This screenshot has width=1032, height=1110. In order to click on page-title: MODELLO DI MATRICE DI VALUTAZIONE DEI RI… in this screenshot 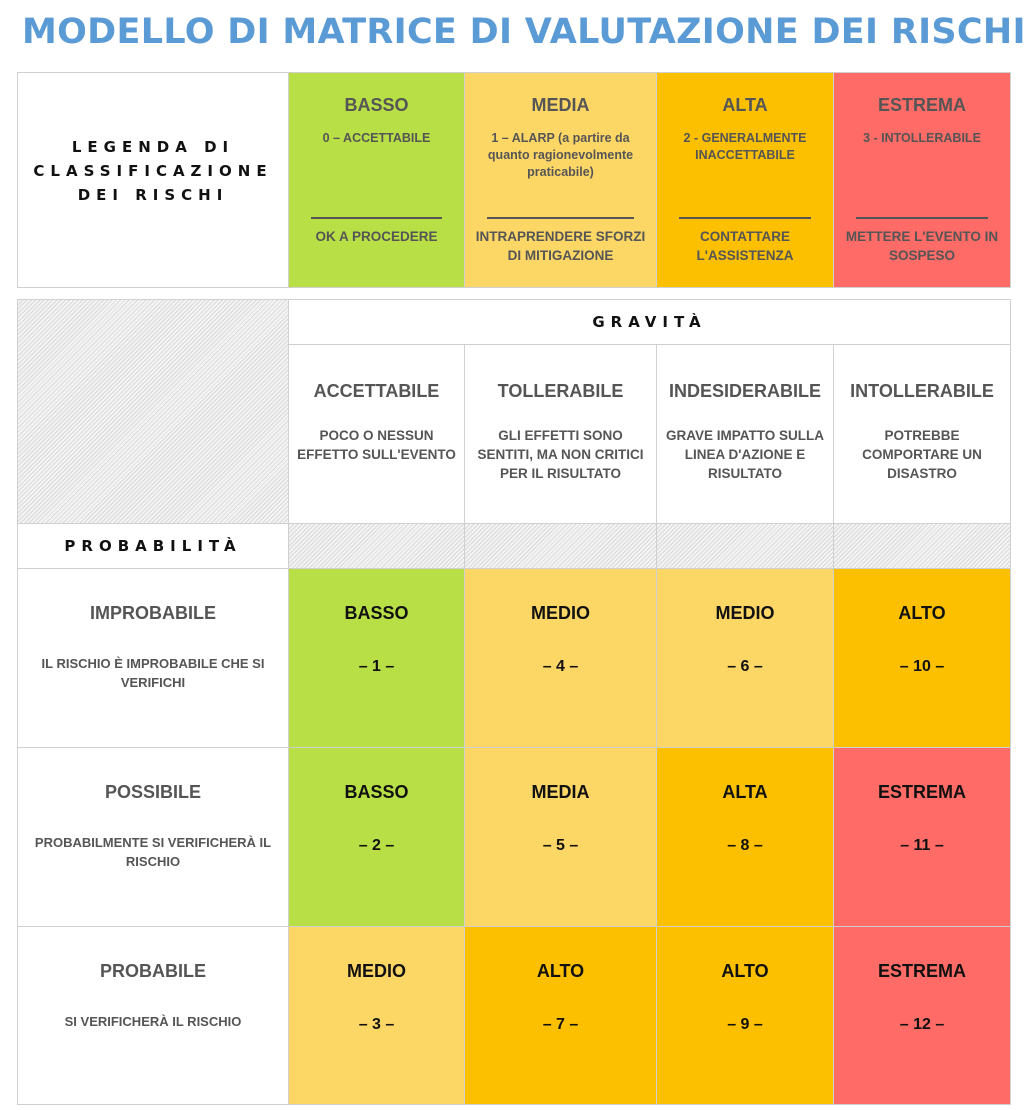, I will do `click(524, 32)`.